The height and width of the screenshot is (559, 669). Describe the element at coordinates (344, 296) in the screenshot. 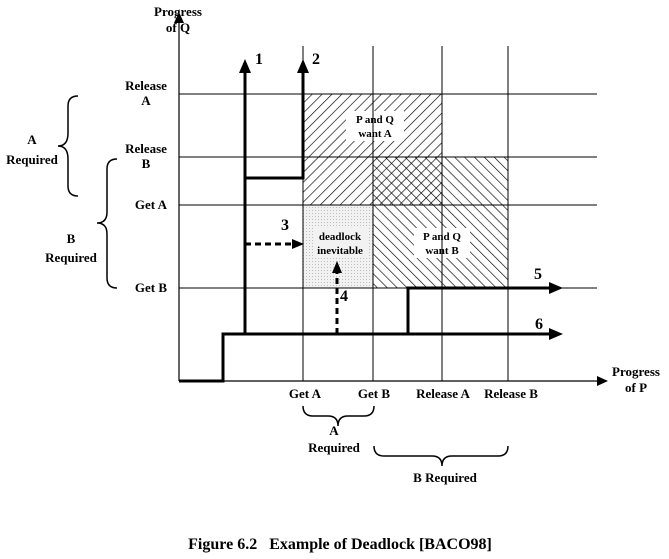

I see `path-4-label: 4` at that location.